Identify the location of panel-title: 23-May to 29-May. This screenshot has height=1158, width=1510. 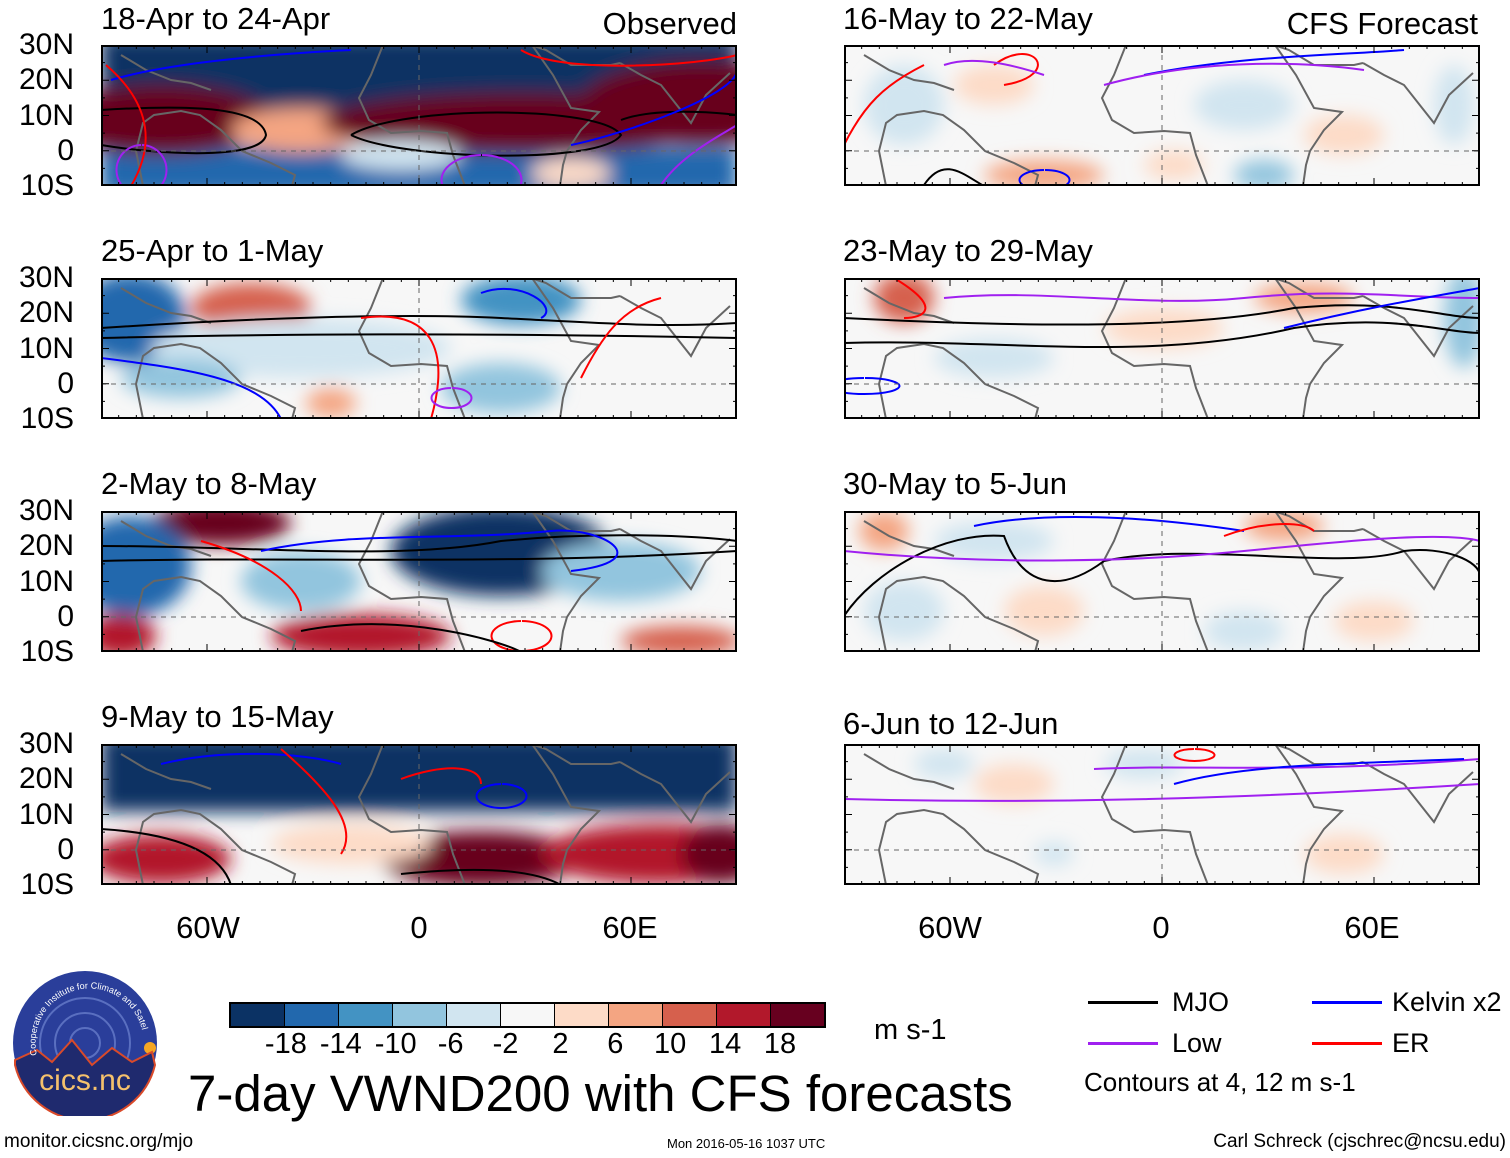
(968, 250).